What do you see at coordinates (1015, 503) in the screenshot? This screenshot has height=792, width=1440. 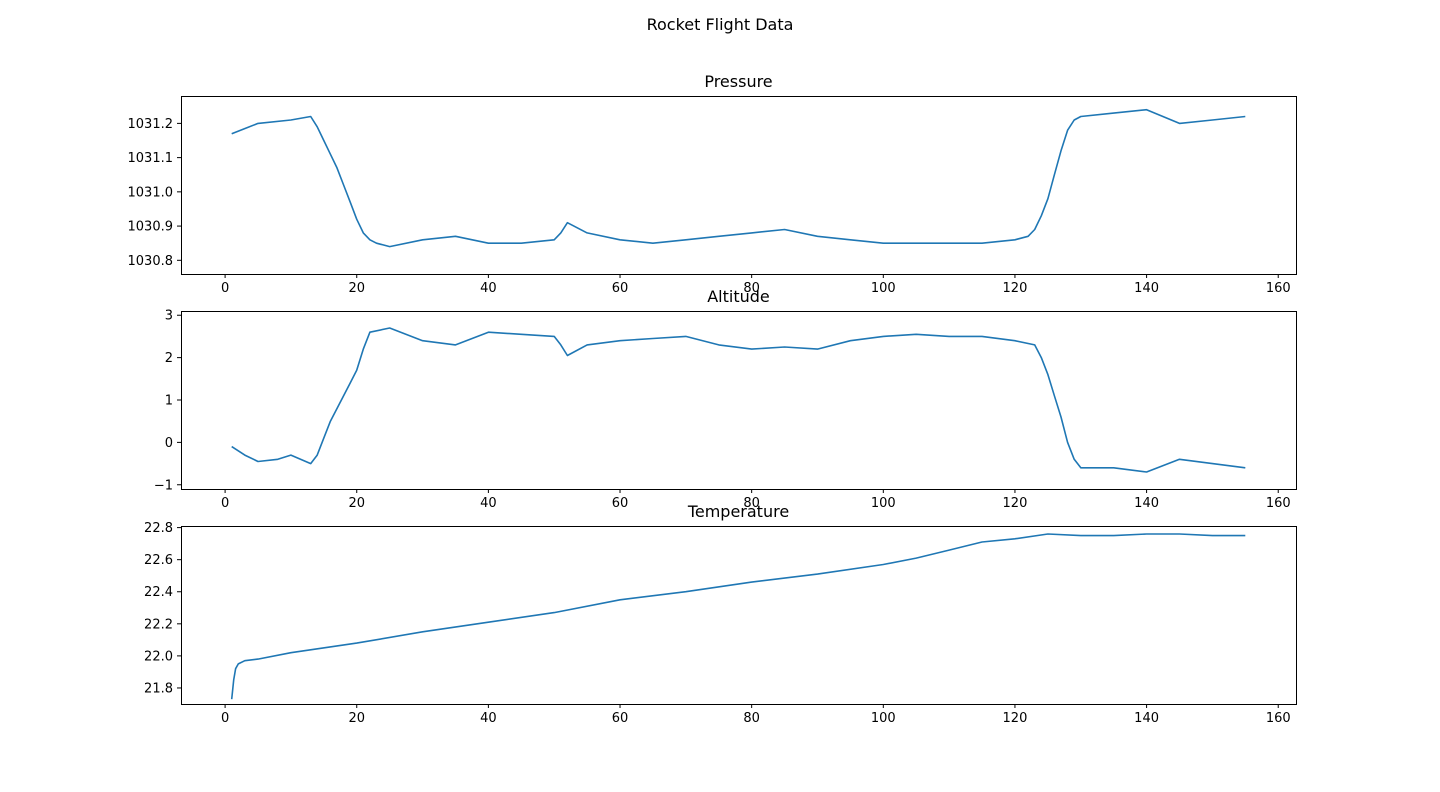 I see `altitude-x-tick-label: 120` at bounding box center [1015, 503].